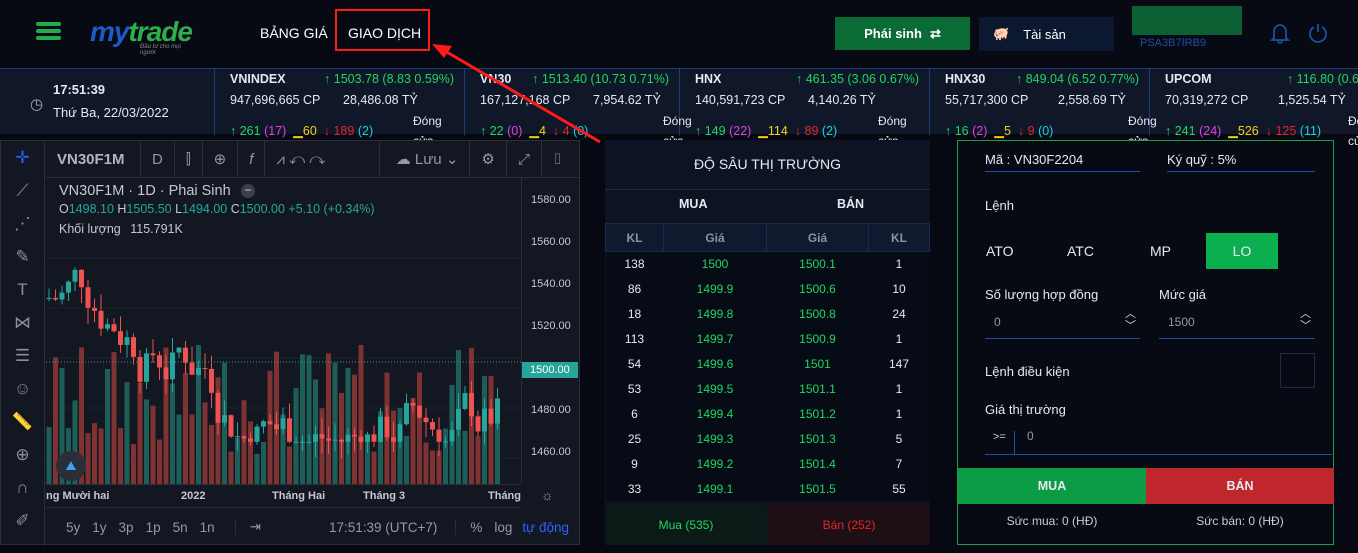 The height and width of the screenshot is (553, 1358). Describe the element at coordinates (715, 364) in the screenshot. I see `bid-price: 1499.6` at that location.